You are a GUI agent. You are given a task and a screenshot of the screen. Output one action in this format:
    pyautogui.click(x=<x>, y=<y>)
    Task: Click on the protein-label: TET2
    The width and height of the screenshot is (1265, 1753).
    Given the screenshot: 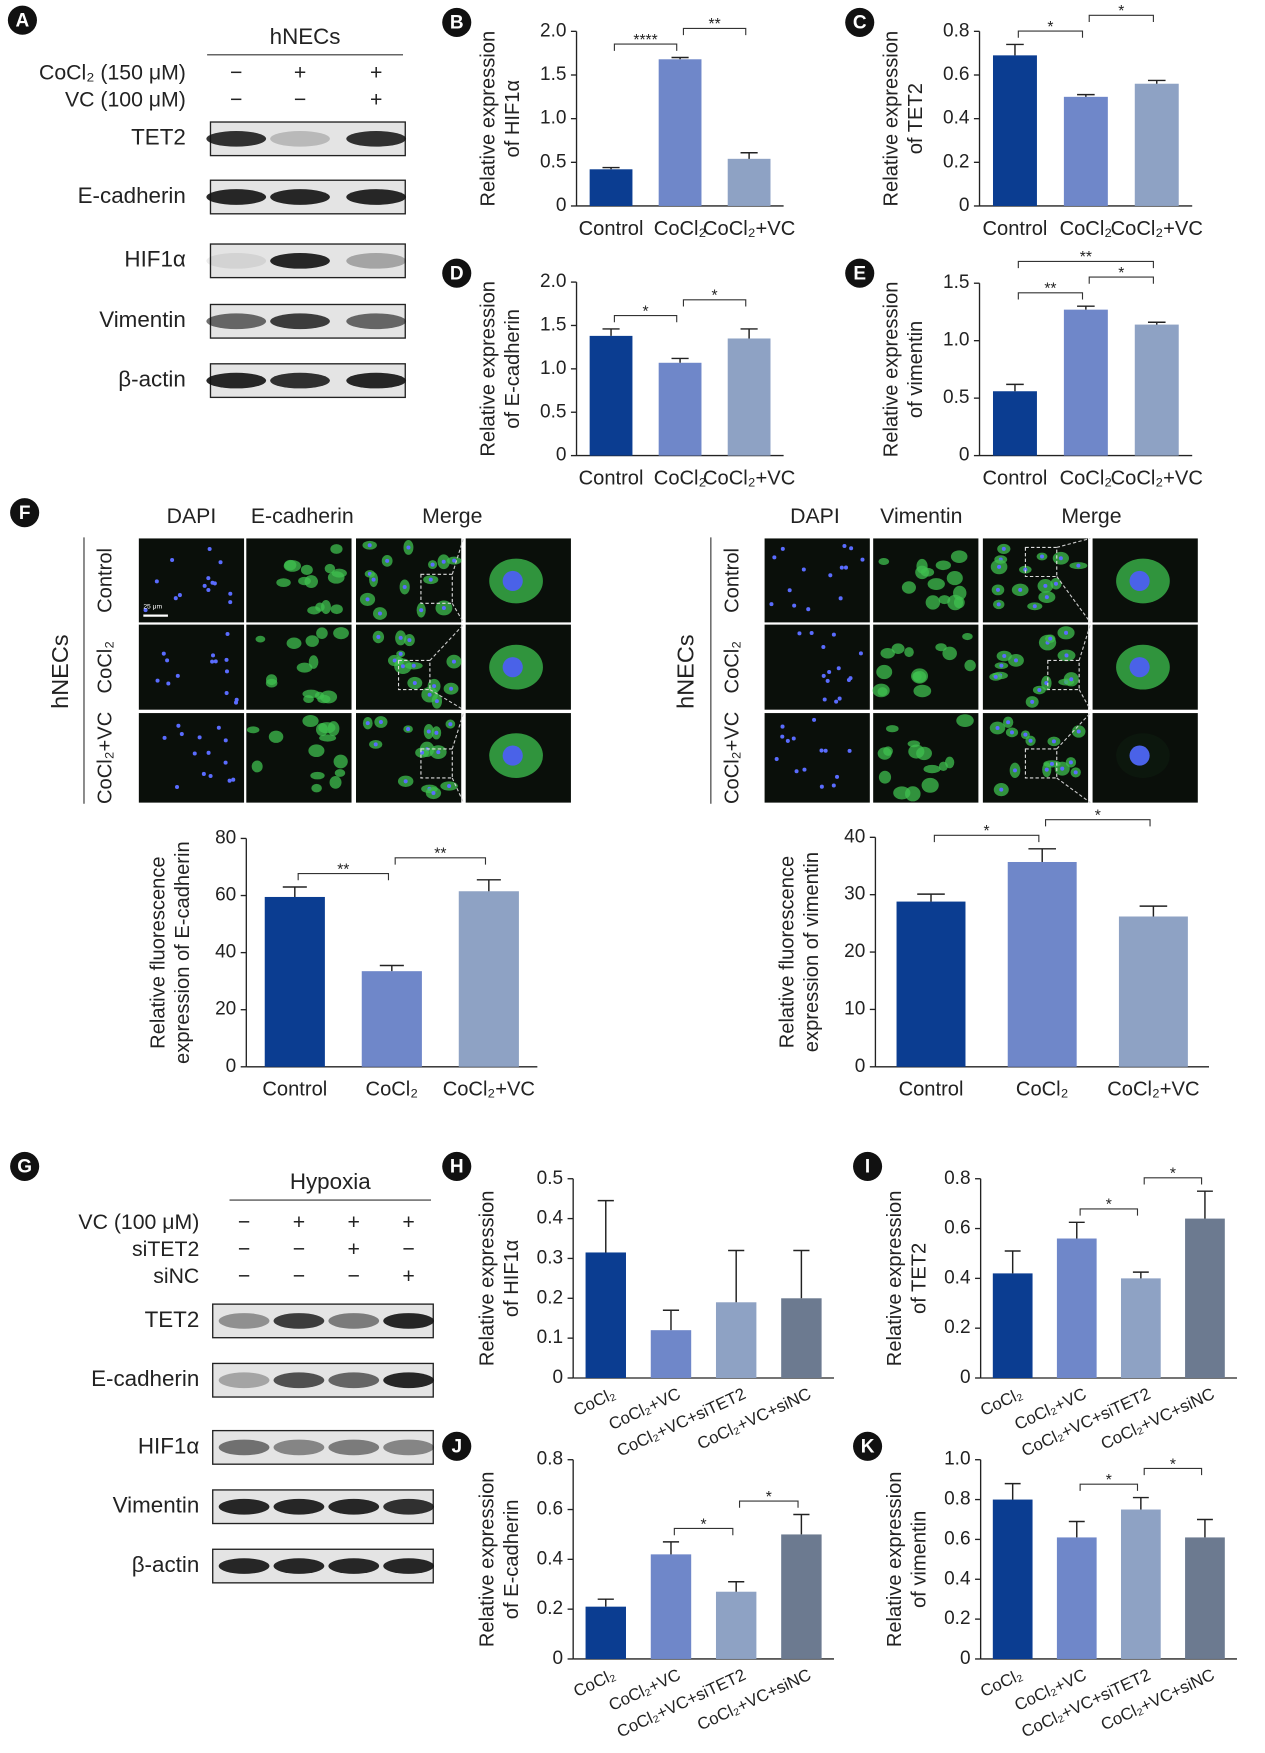 What is the action you would take?
    pyautogui.click(x=172, y=1319)
    